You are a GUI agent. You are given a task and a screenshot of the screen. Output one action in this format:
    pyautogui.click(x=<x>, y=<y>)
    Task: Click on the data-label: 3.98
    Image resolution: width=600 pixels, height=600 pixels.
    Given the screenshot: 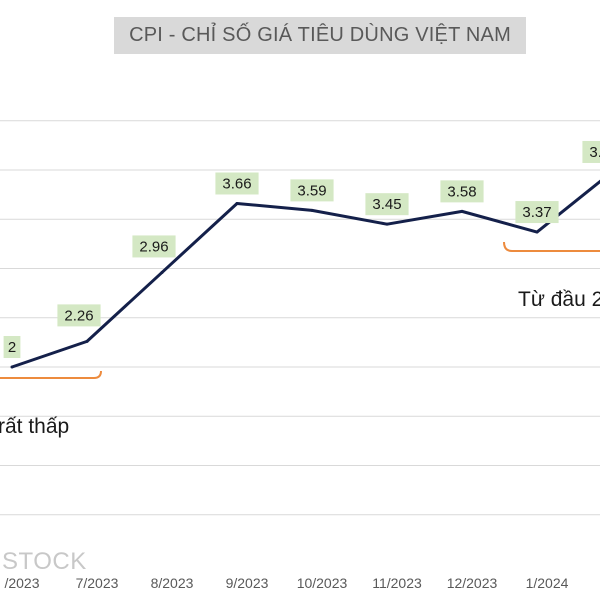 What is the action you would take?
    pyautogui.click(x=591, y=151)
    